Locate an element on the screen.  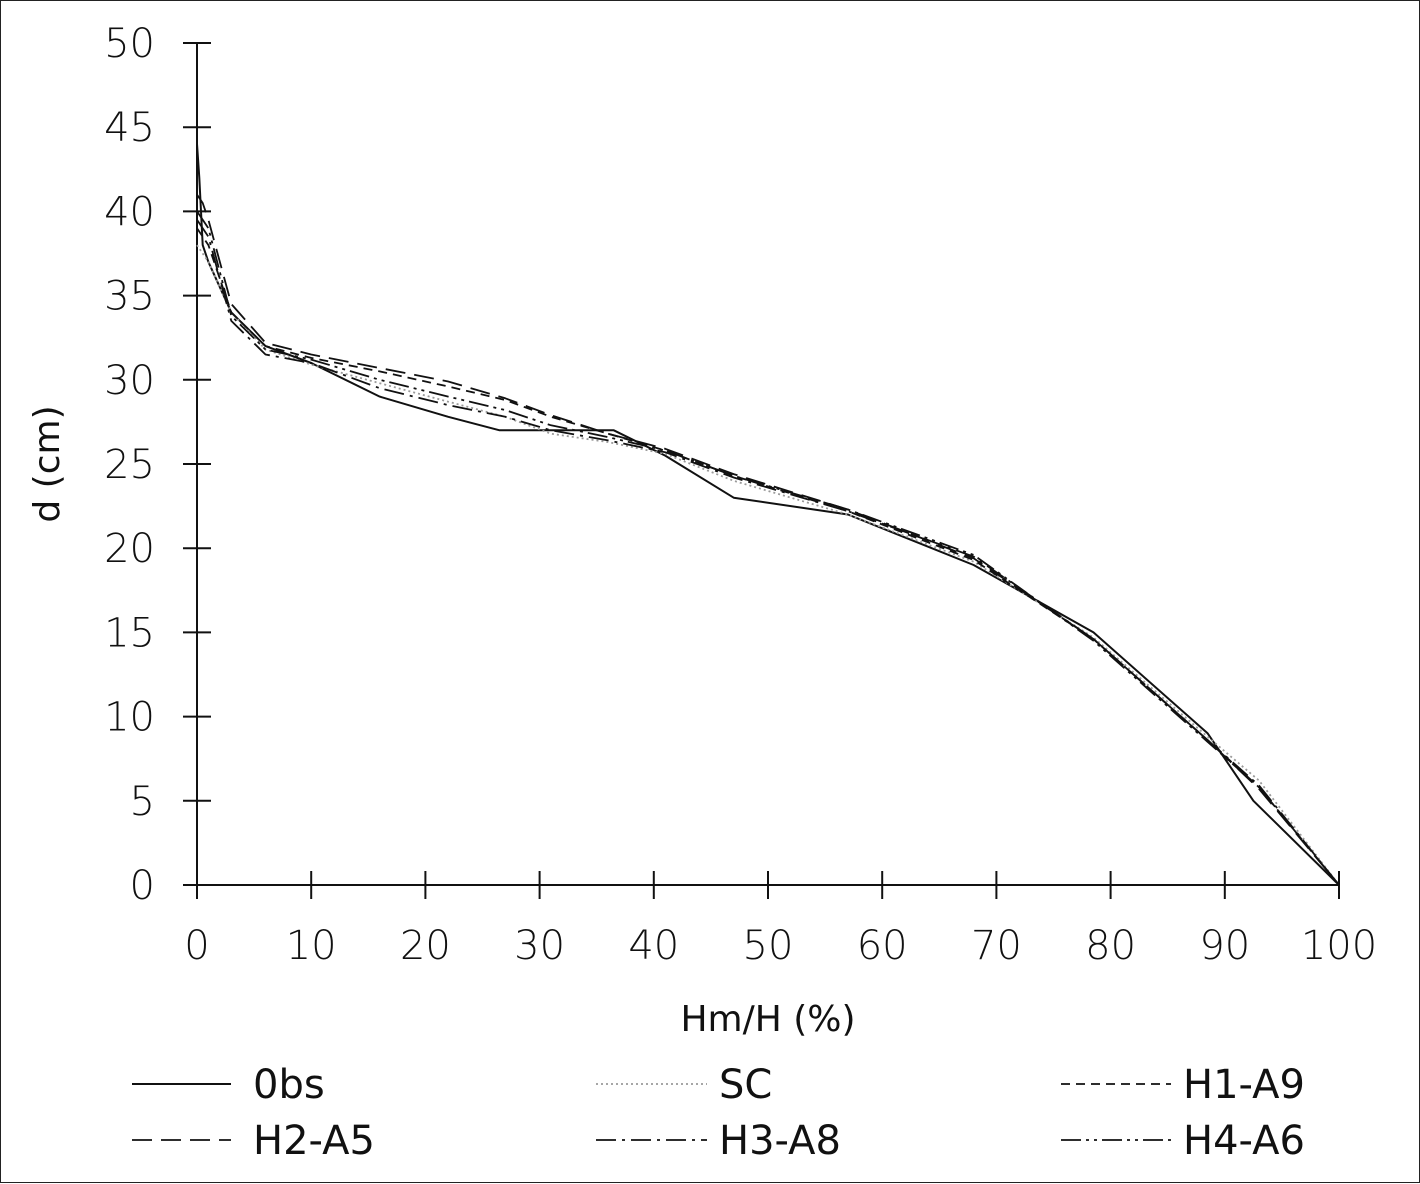
x-tick-label: 100 is located at coordinates (1339, 946).